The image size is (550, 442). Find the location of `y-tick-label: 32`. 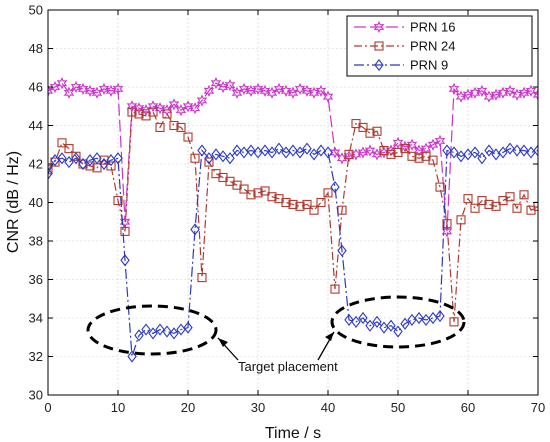

y-tick-label: 32 is located at coordinates (36, 356).